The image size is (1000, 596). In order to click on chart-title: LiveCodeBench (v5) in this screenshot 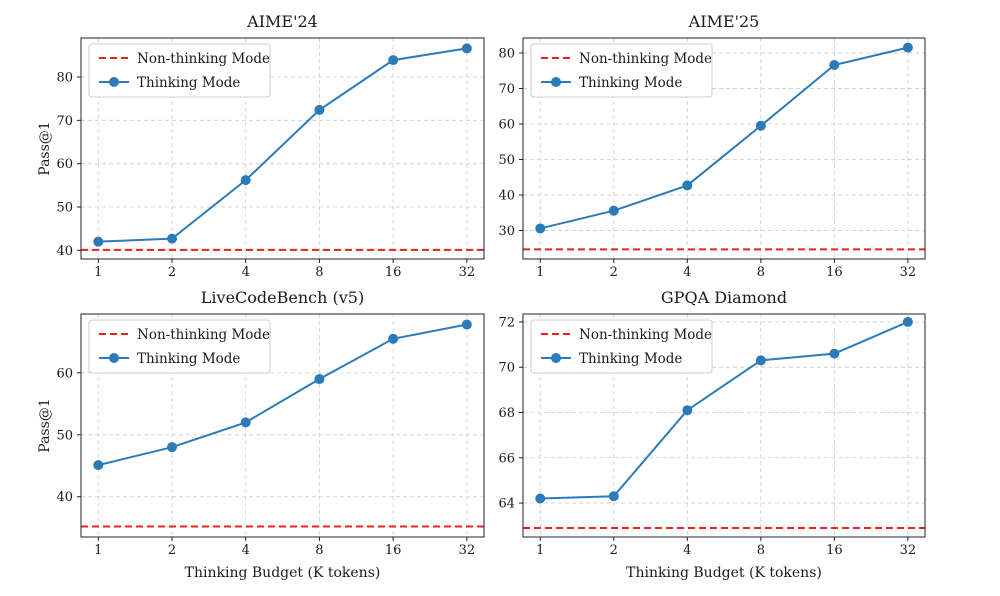, I will do `click(282, 297)`.